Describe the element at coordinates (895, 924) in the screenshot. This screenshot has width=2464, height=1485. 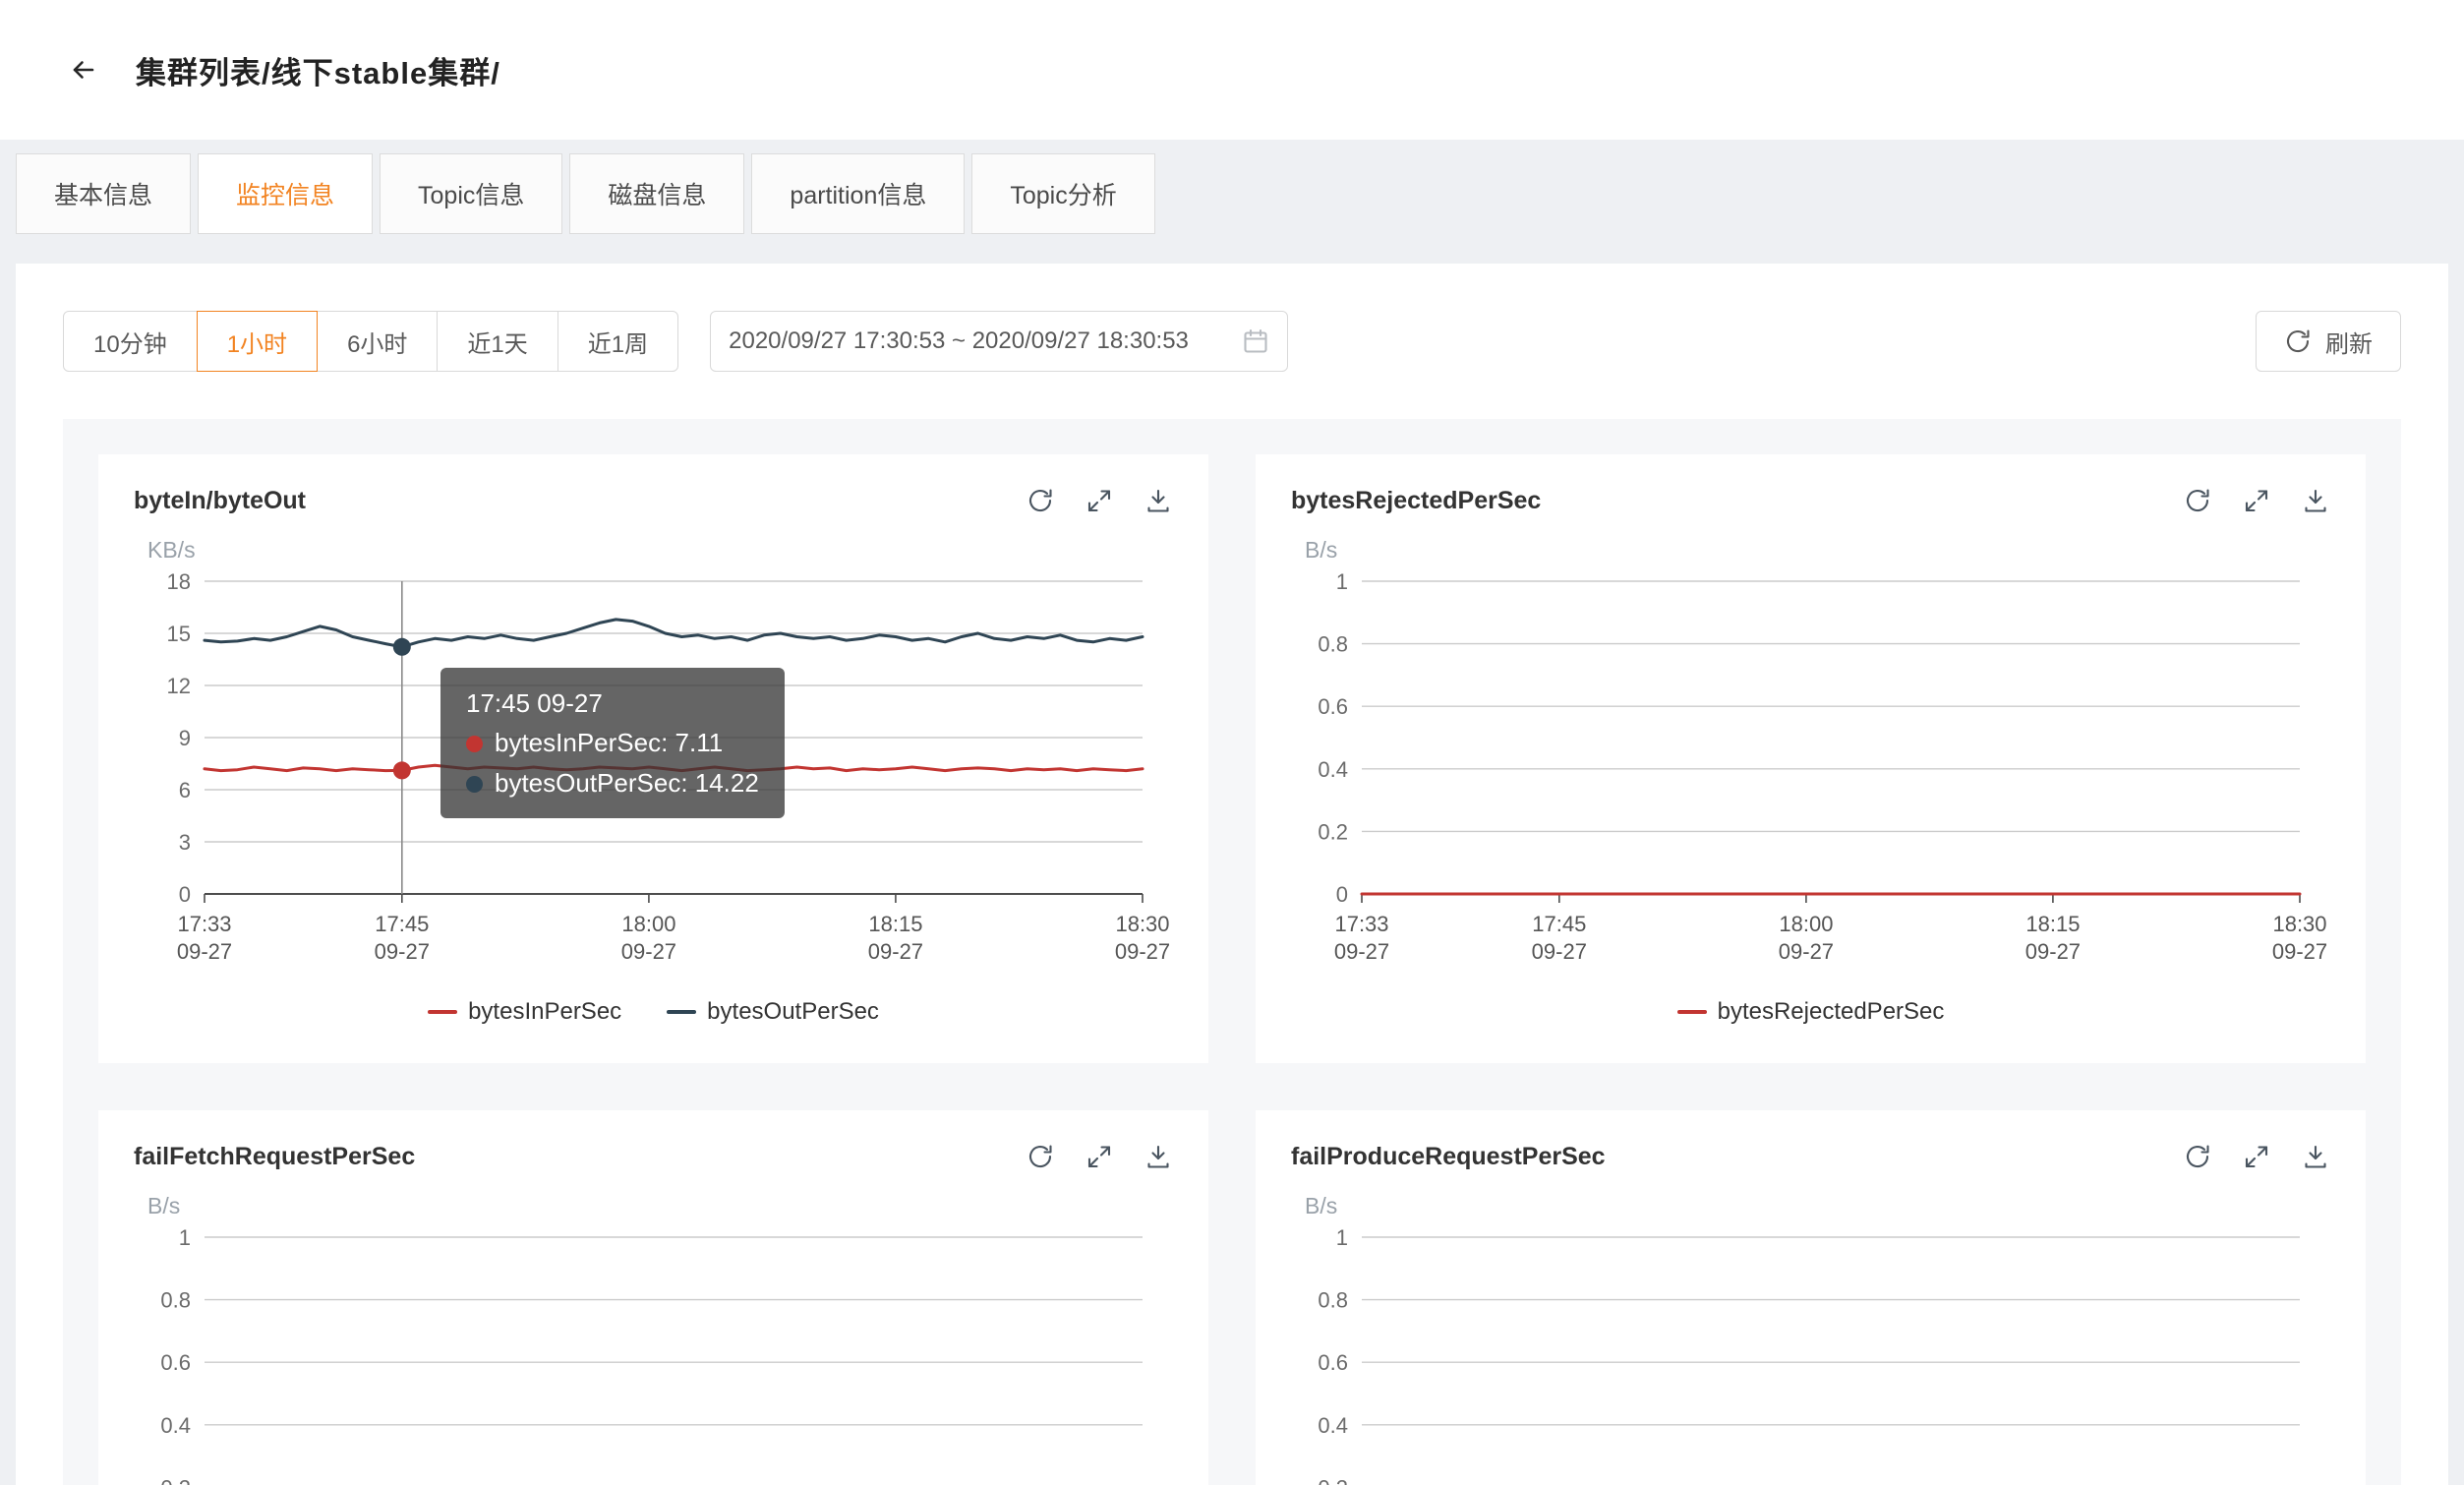
I see `svg-text: 18:15` at that location.